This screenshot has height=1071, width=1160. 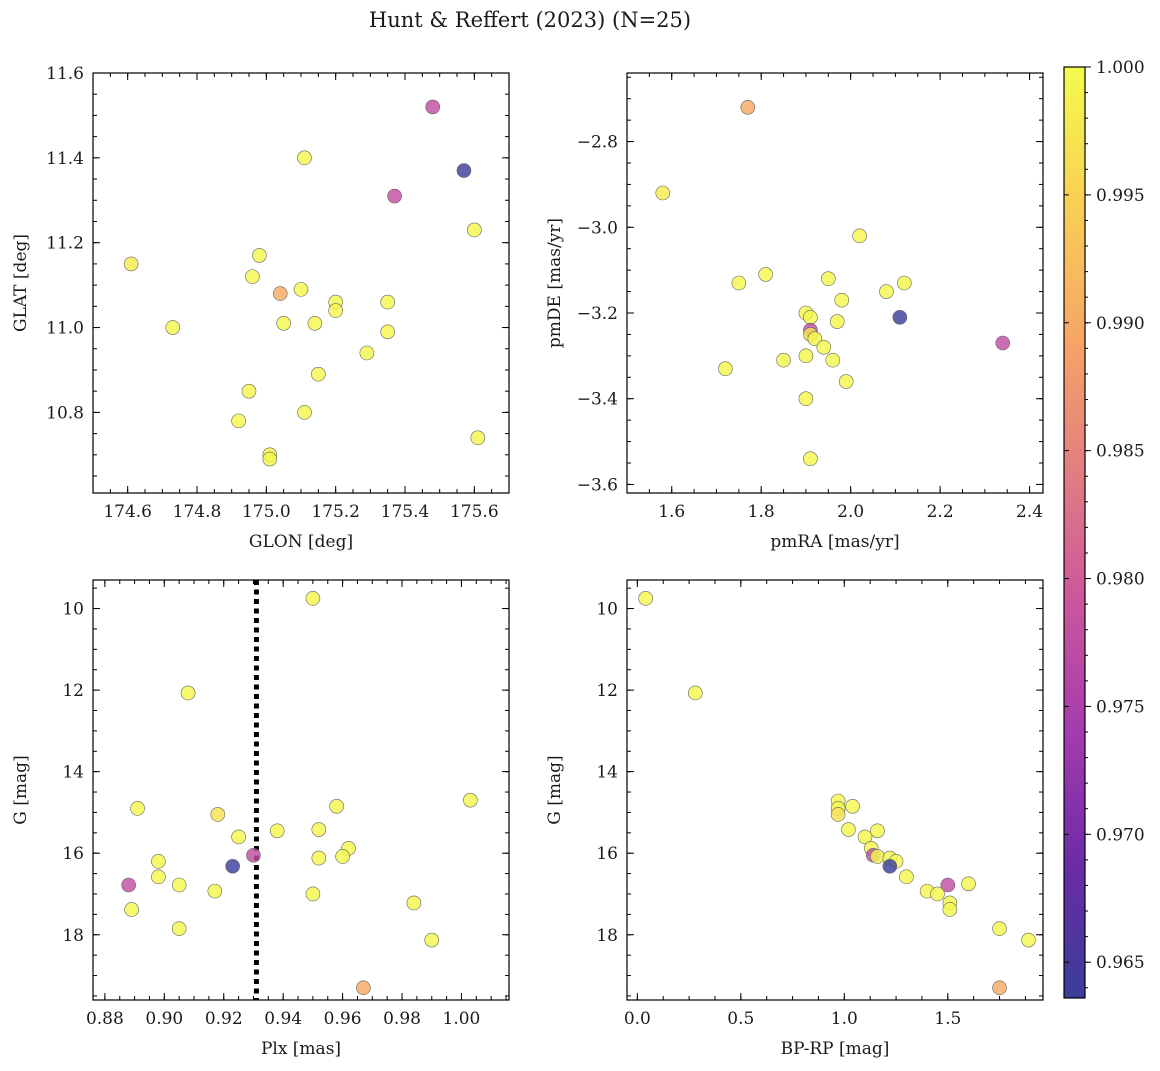 I want to click on y-tick-label: −3.6, so click(x=597, y=485).